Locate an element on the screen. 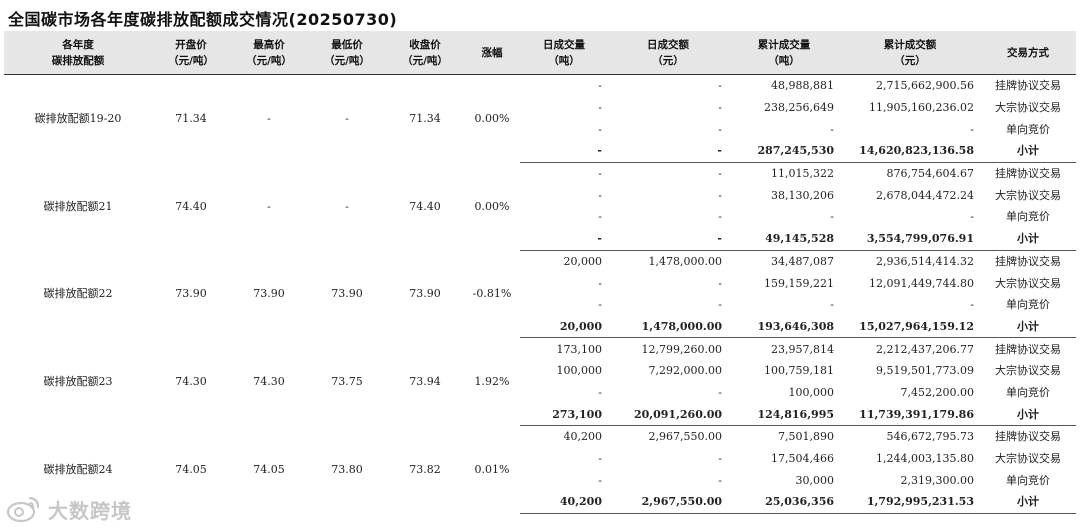  header-cumulative-volume: 累计成交量 （吨） is located at coordinates (784, 53).